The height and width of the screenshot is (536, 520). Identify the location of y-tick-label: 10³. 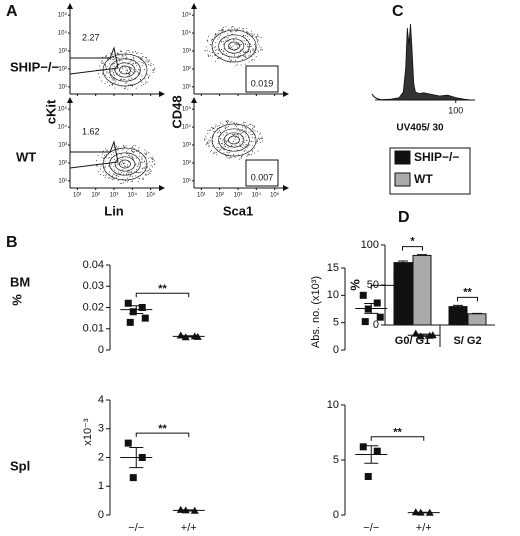
(186, 146).